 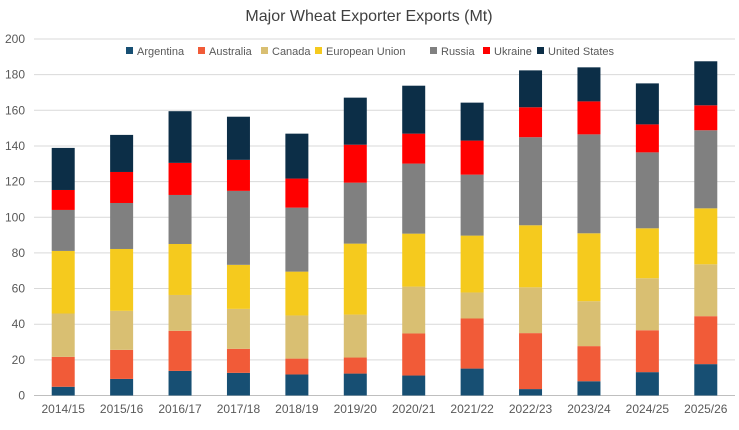 What do you see at coordinates (368, 16) in the screenshot?
I see `chart-title: Major Wheat Exporter Exports (Mt)` at bounding box center [368, 16].